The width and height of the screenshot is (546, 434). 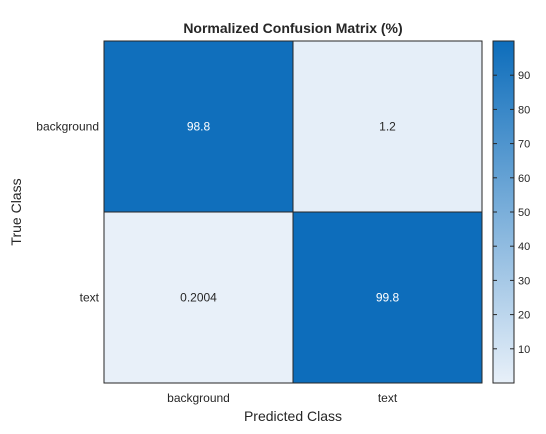 I want to click on chart-title: Normalized Confusion Matrix (%), so click(x=292, y=28).